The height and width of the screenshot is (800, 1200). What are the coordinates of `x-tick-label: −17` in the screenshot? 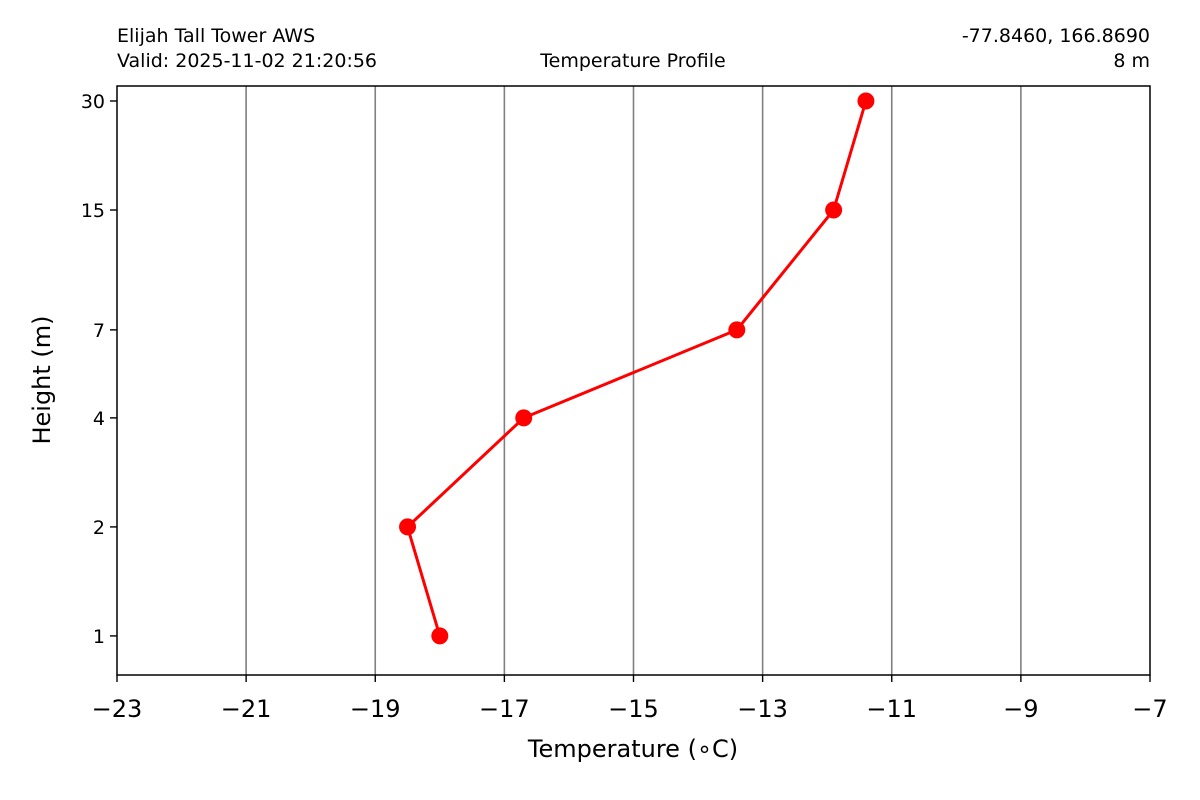 It's located at (504, 709).